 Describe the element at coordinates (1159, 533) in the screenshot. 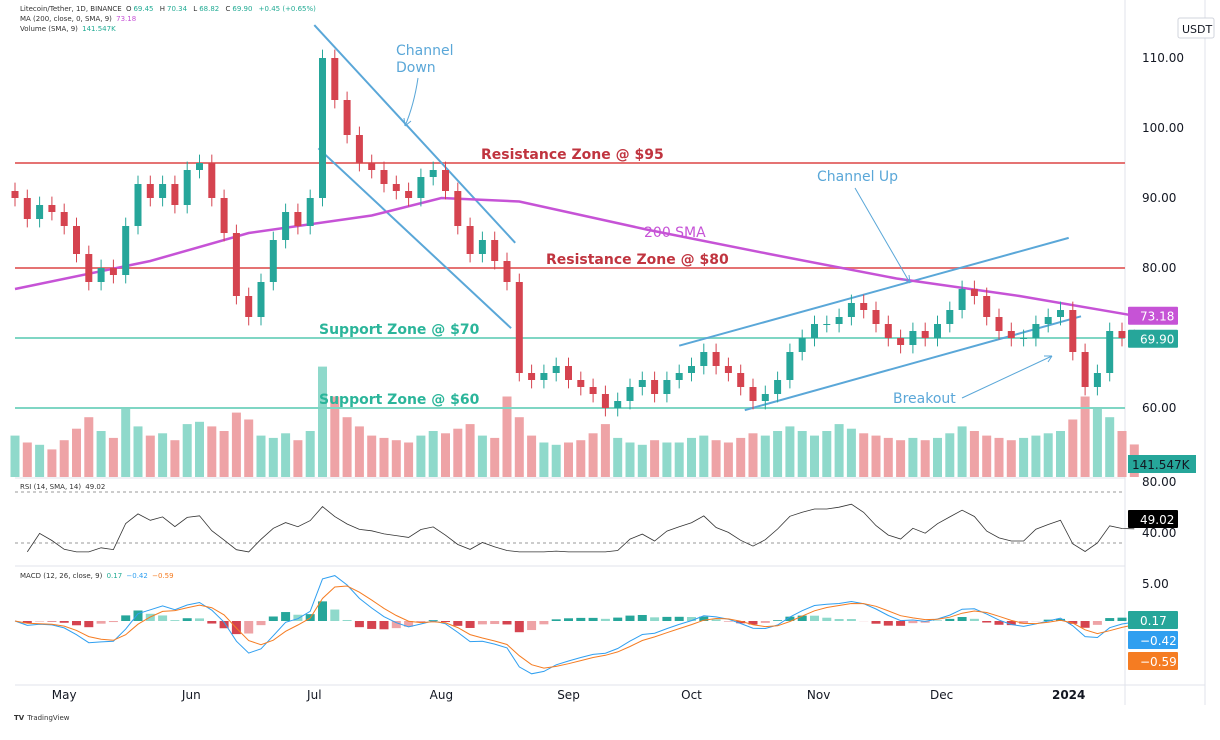

I see `rsi-tick: 40.00` at that location.